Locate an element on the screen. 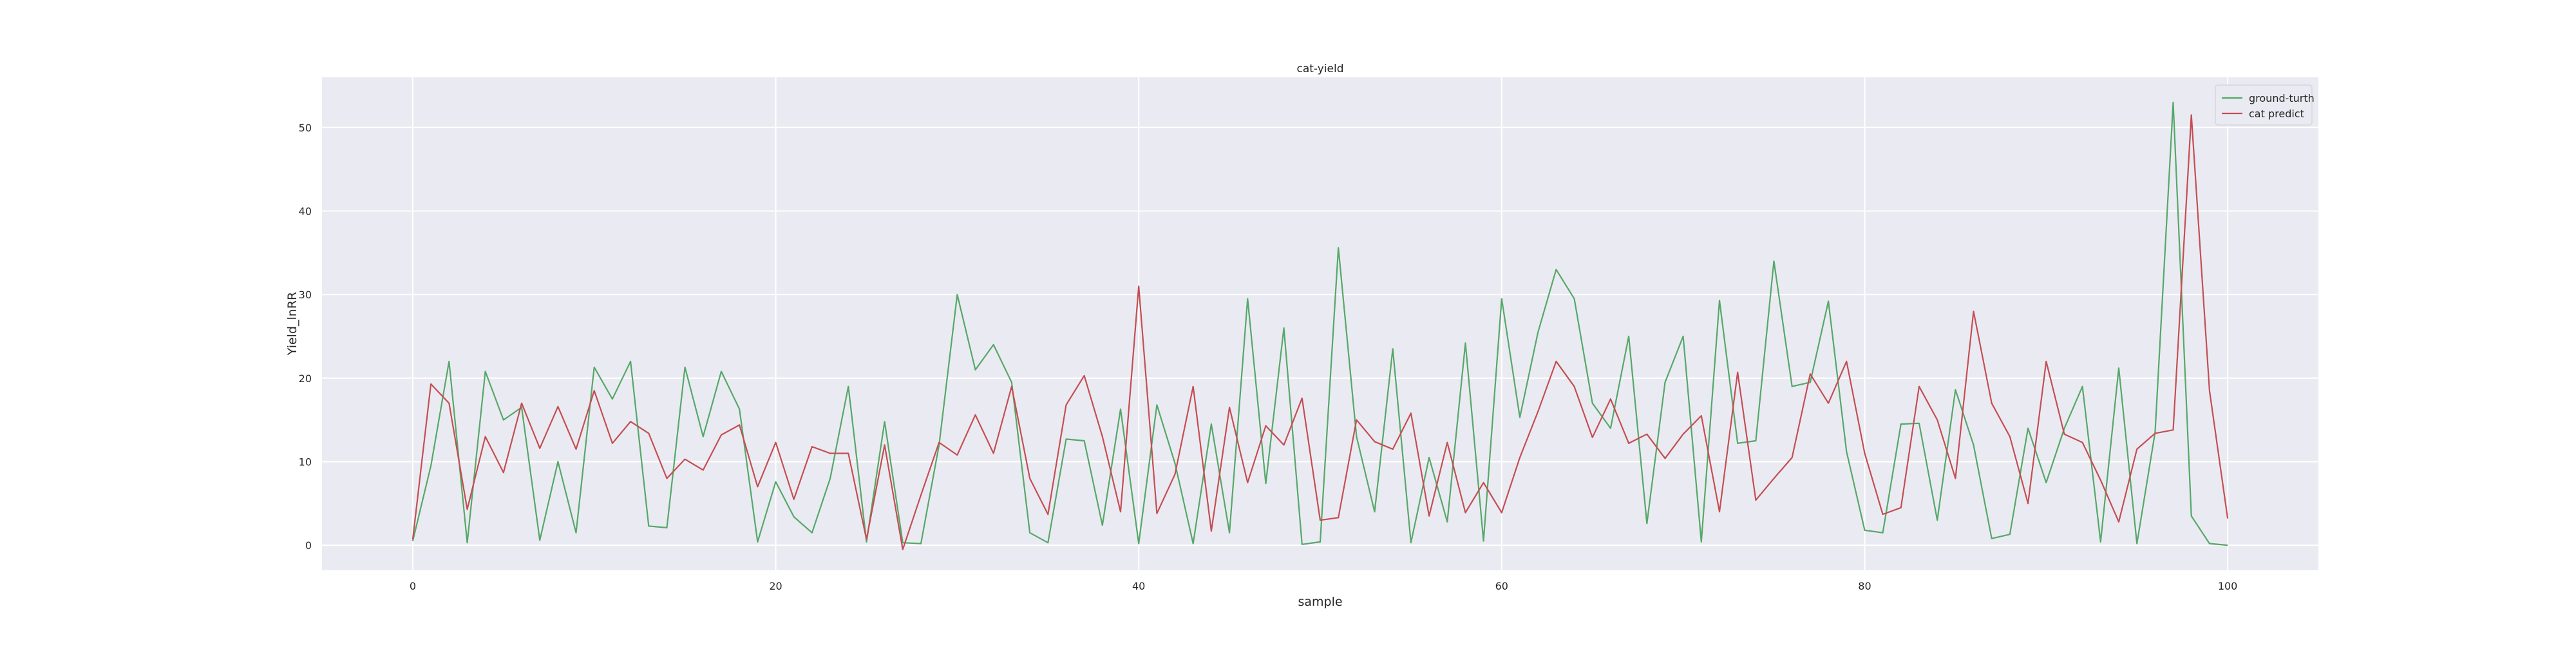 The width and height of the screenshot is (2576, 647). x-tick-label: 100 is located at coordinates (2228, 586).